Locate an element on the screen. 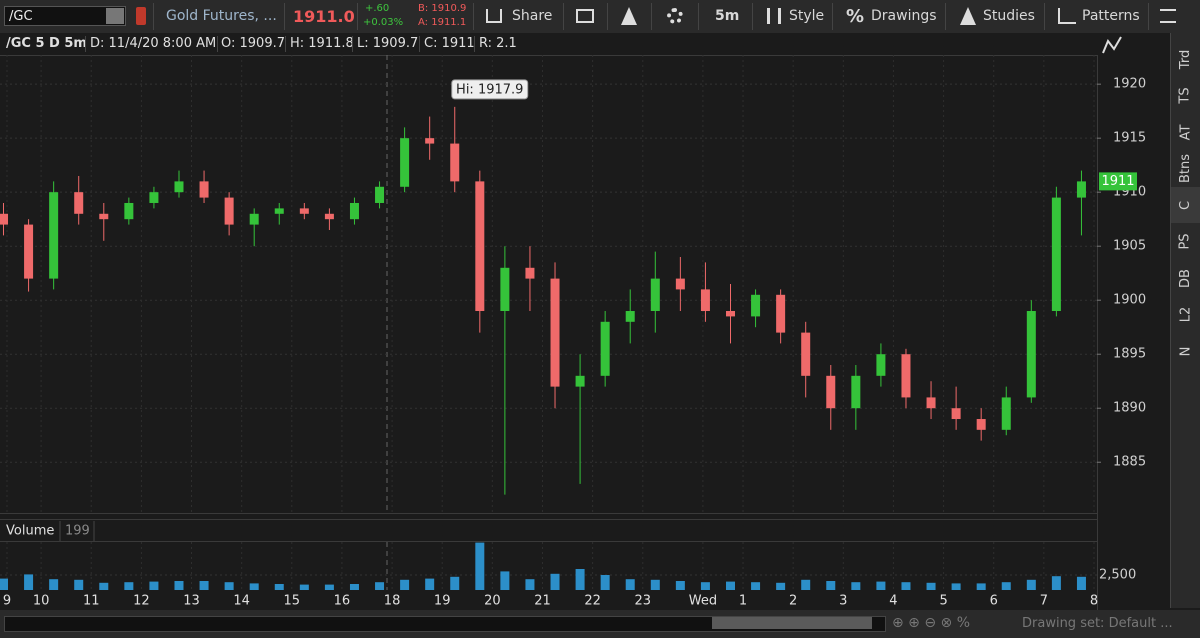 The width and height of the screenshot is (1200, 638). x-tick-label: 19 is located at coordinates (442, 601).